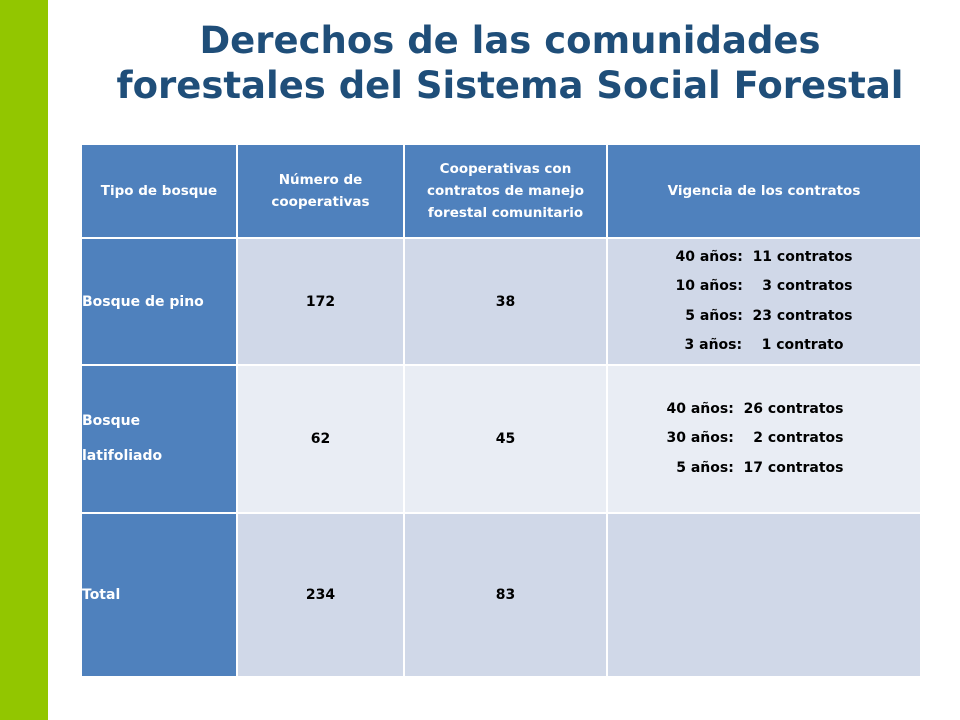  What do you see at coordinates (320, 595) in the screenshot?
I see `cell-numero: 234` at bounding box center [320, 595].